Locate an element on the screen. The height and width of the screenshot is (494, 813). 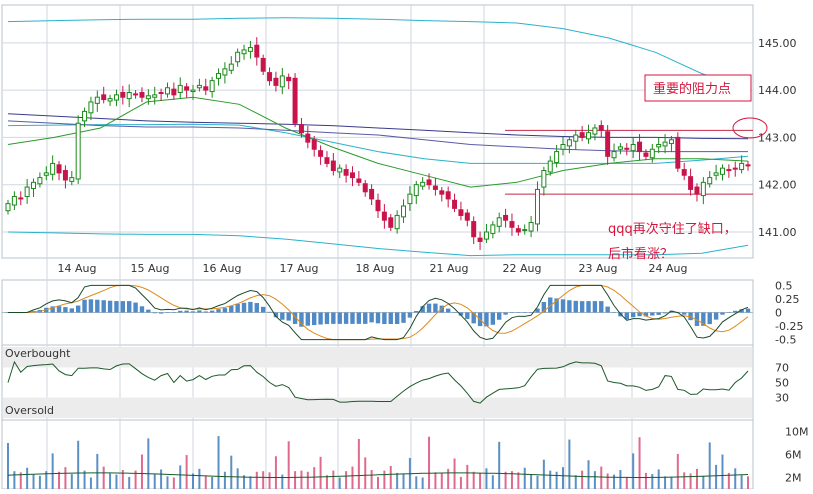
overbought-zone is located at coordinates (377, 357).